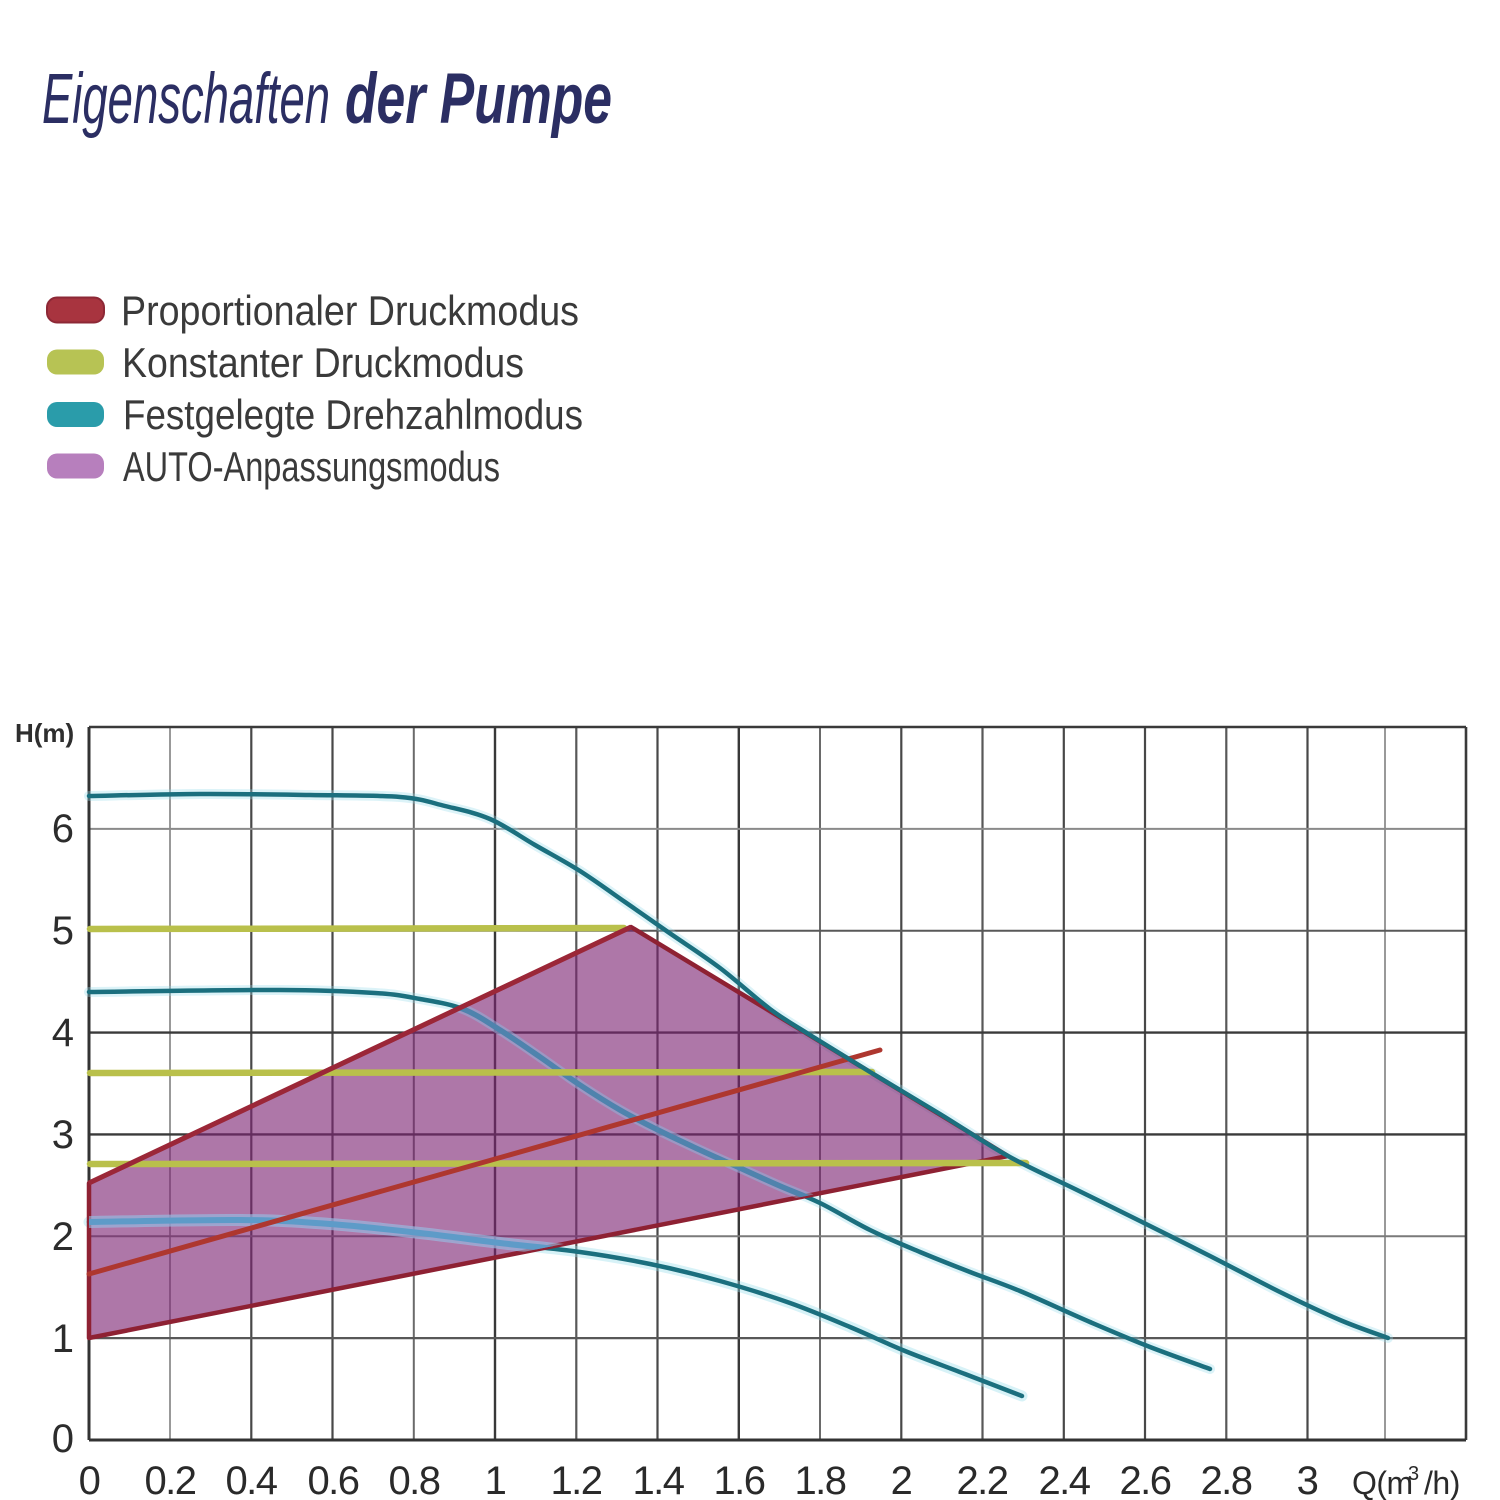  What do you see at coordinates (575, 1479) in the screenshot?
I see `svg-text: 1.2` at bounding box center [575, 1479].